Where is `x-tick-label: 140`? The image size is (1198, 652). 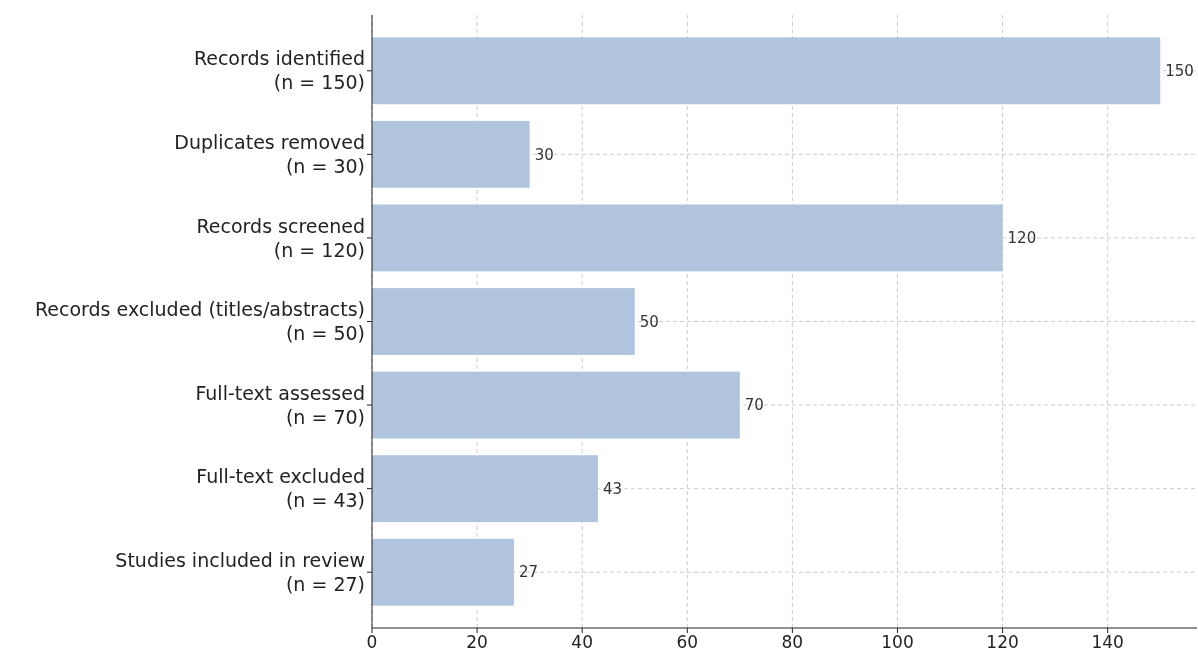 x-tick-label: 140 is located at coordinates (1107, 642).